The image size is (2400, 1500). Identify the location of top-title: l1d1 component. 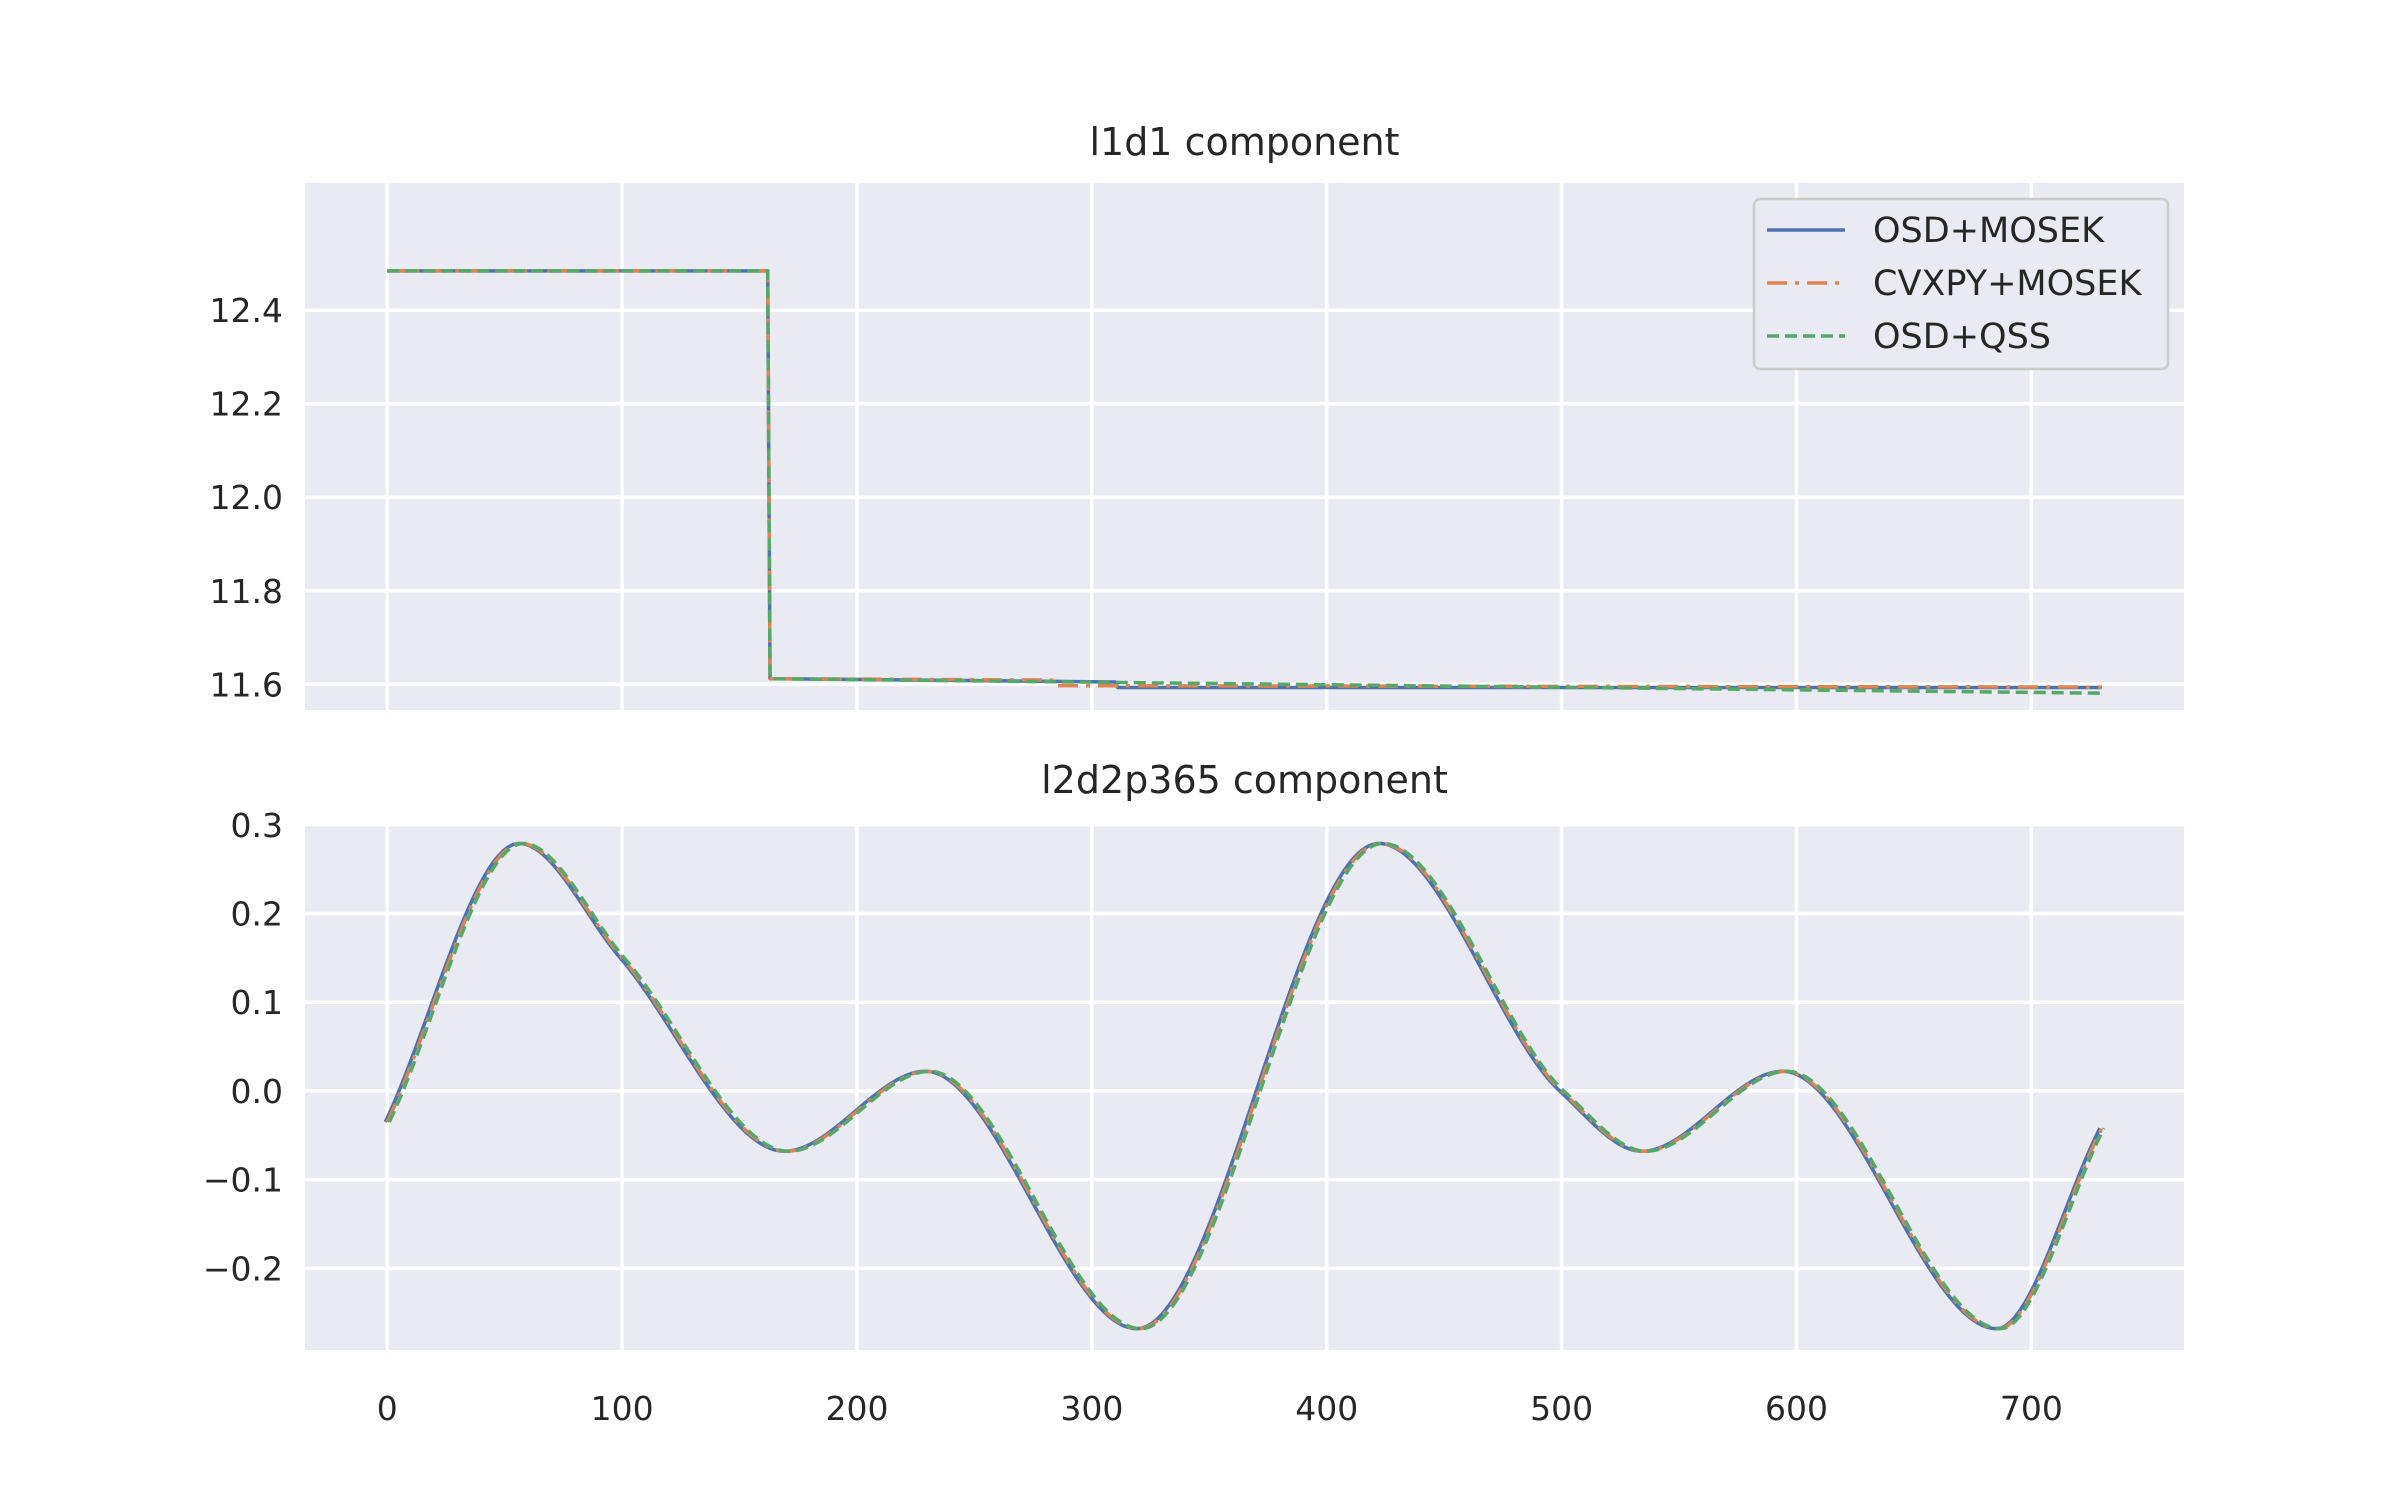
(1244, 142).